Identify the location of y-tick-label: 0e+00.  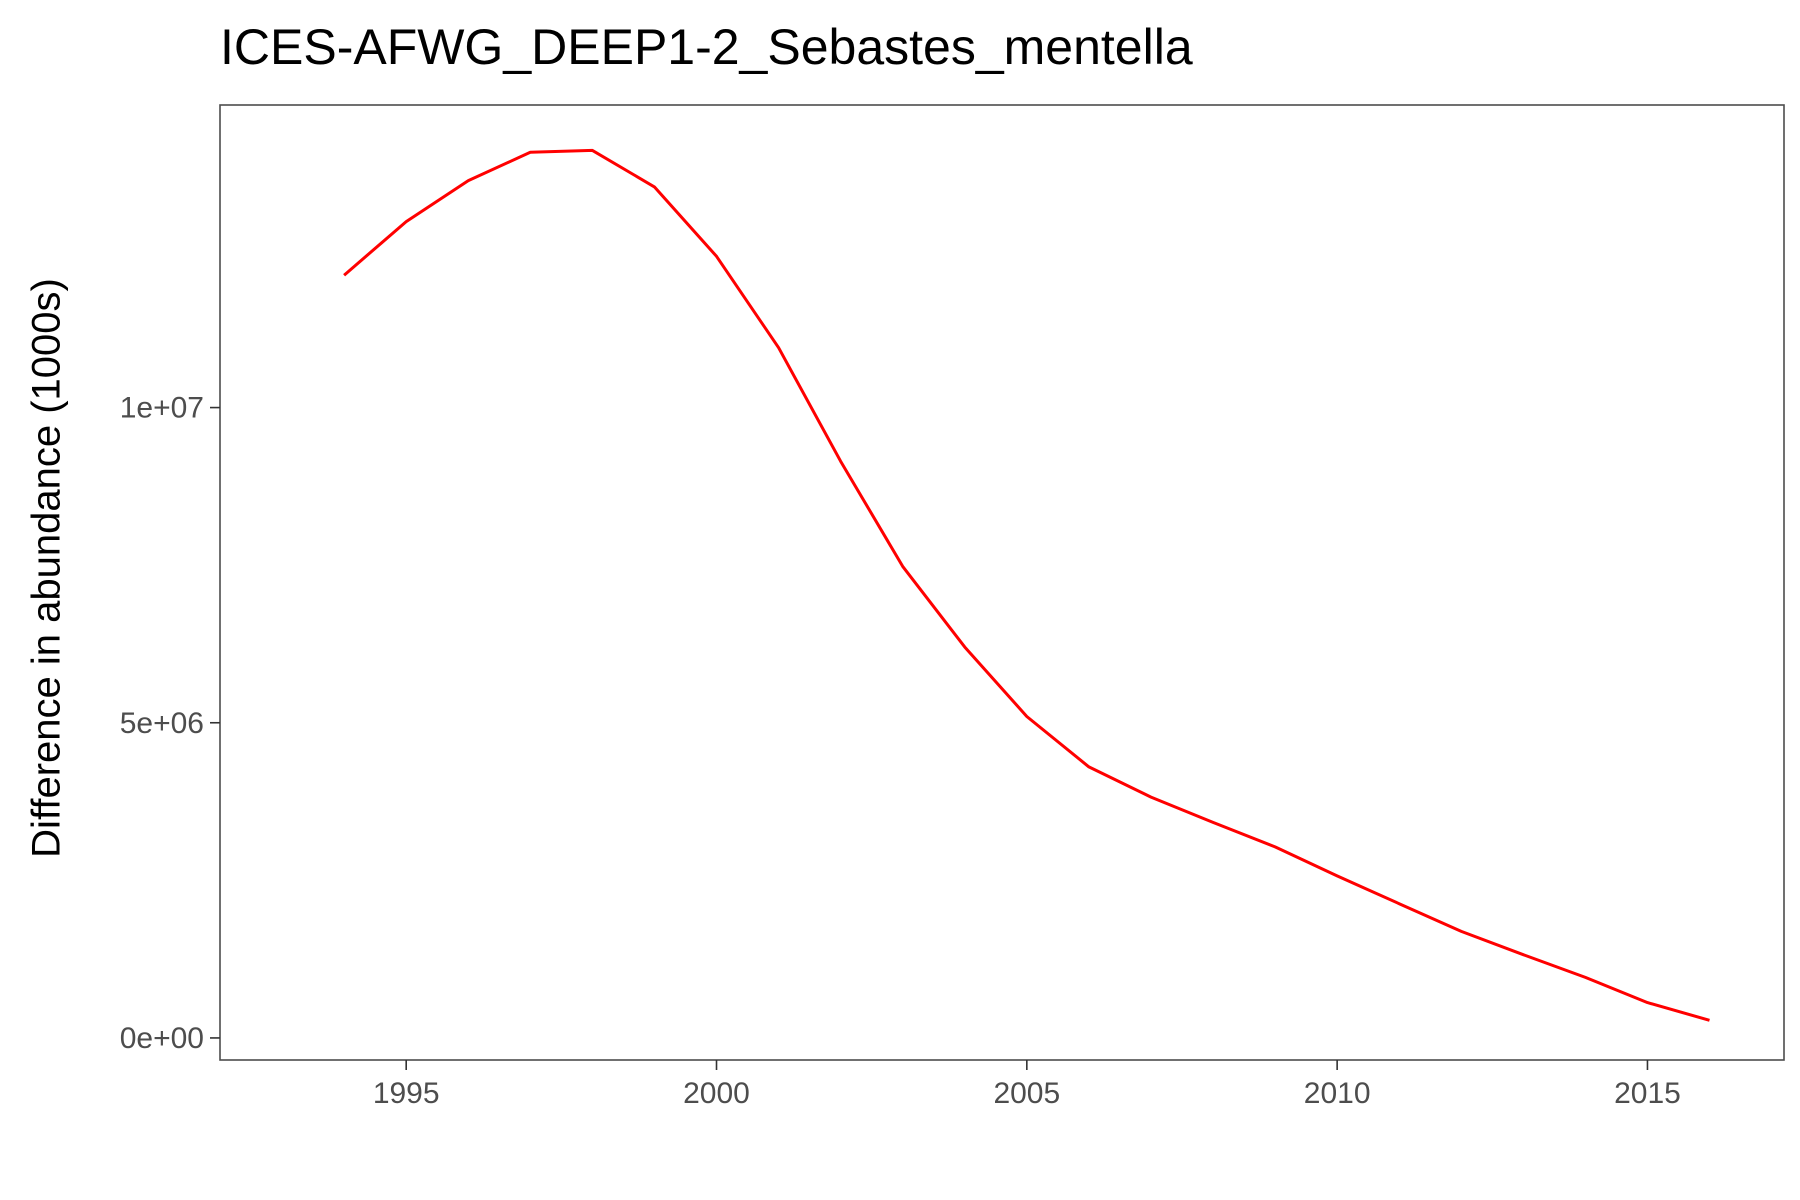
(162, 1038).